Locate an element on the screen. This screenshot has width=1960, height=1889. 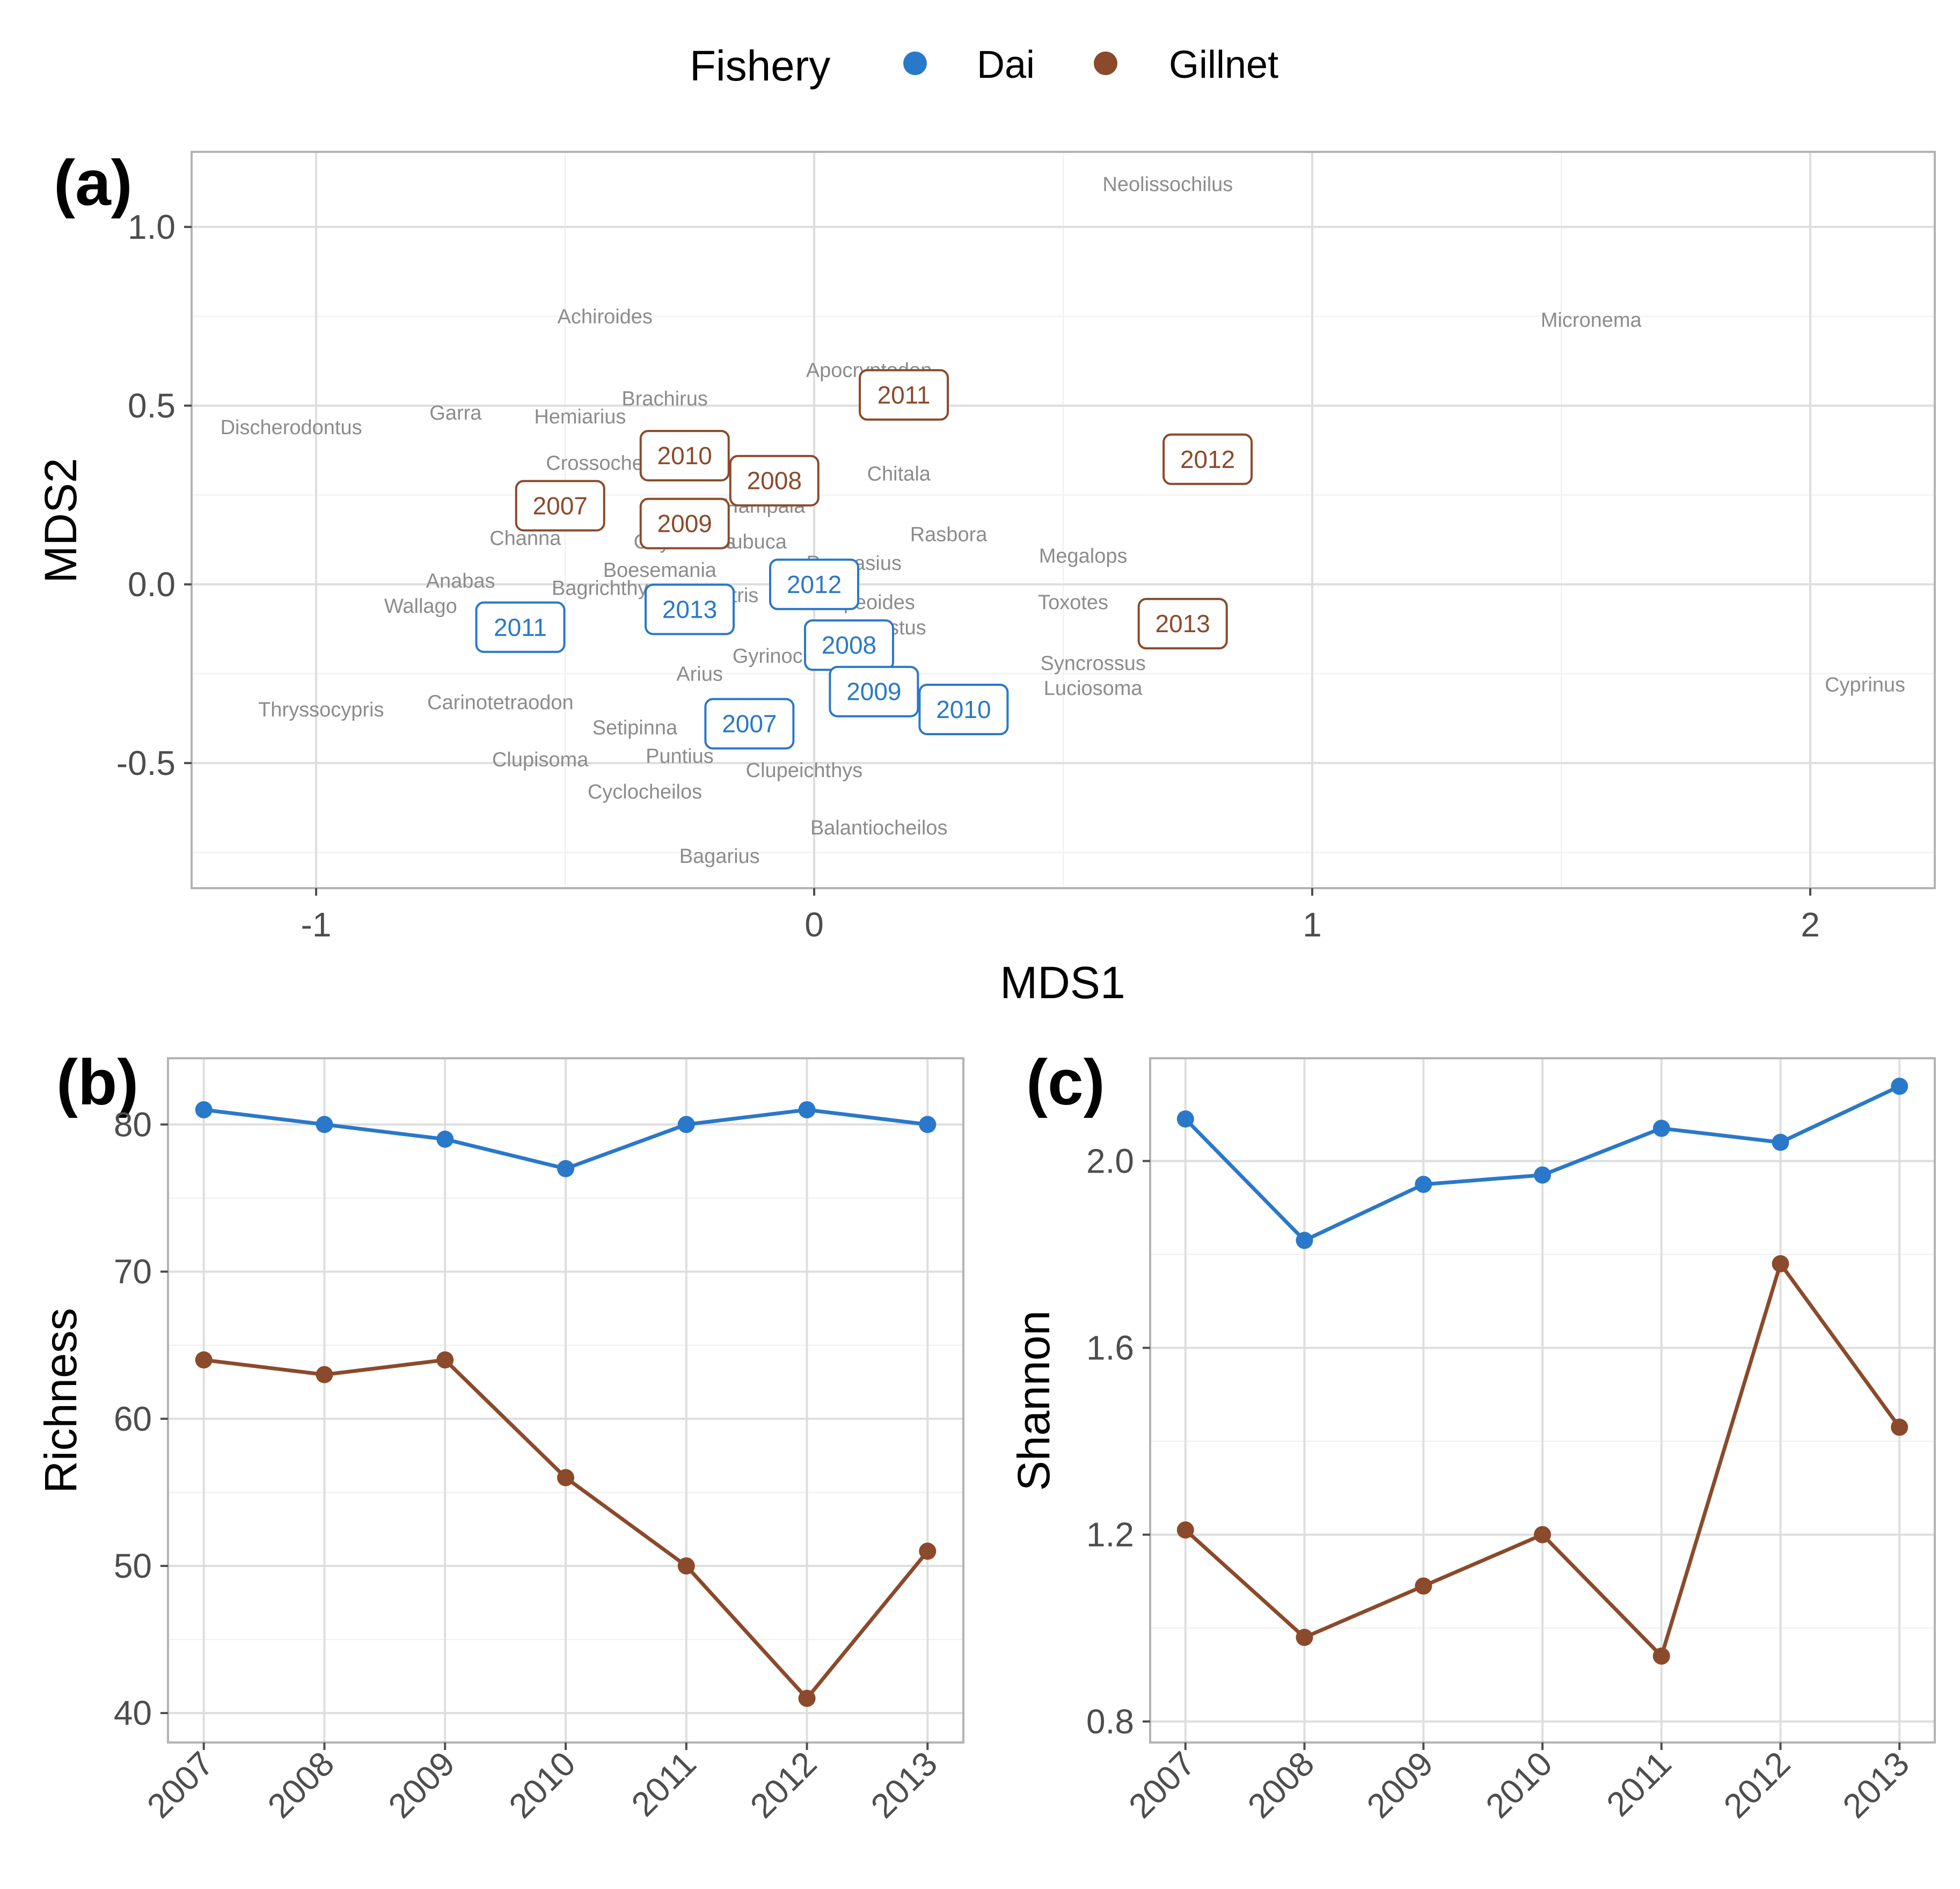
year-label-dai-2012: 2012 is located at coordinates (814, 584).